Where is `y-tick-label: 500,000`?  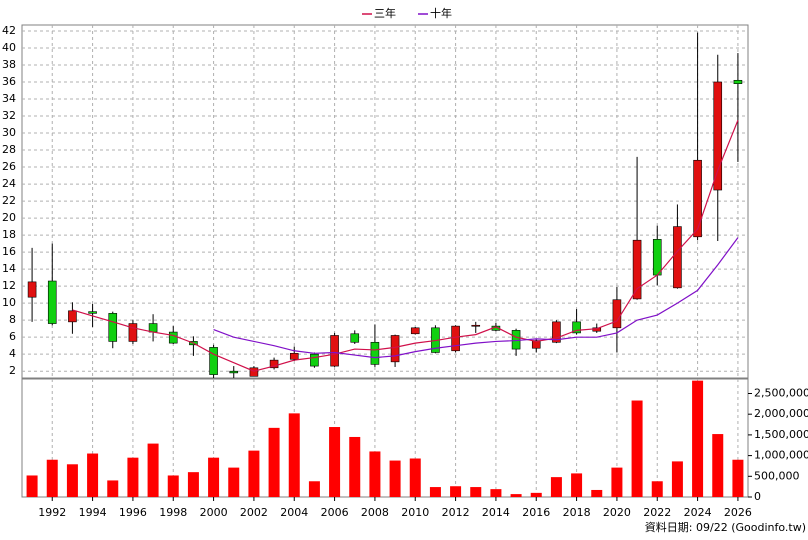 y-tick-label: 500,000 is located at coordinates (777, 475).